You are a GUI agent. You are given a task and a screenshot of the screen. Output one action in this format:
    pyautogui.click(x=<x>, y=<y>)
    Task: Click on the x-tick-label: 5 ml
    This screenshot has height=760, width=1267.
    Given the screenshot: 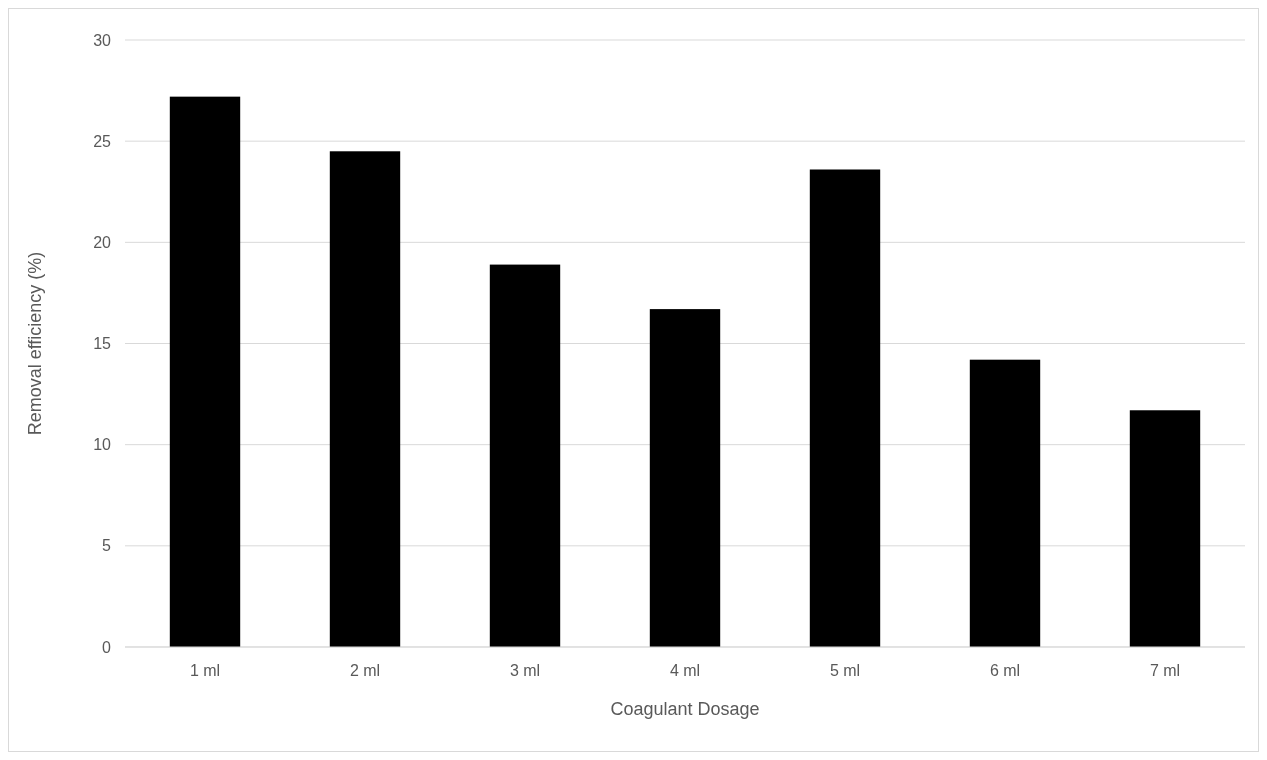 What is the action you would take?
    pyautogui.click(x=845, y=670)
    